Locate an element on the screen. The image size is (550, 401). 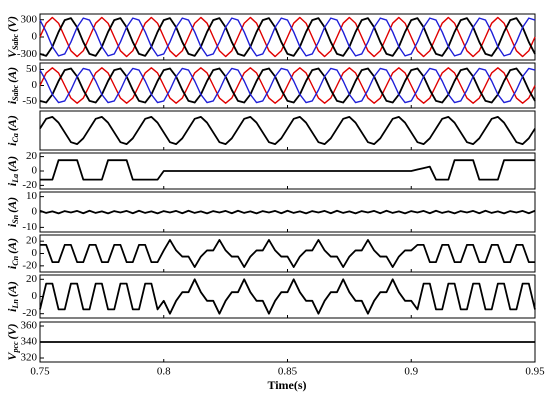
x-axis-label: Time(s) is located at coordinates (286, 385).